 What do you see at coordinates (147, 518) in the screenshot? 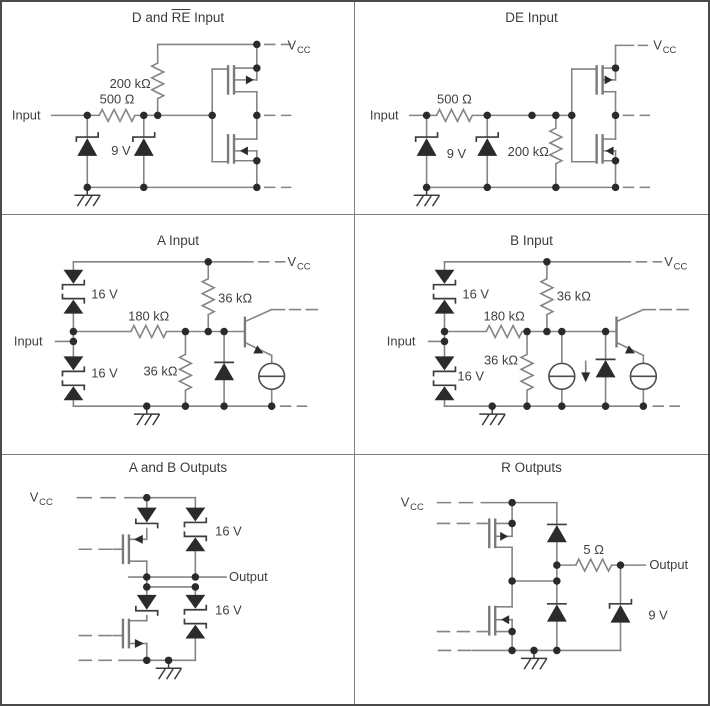
I see `zener-top` at bounding box center [147, 518].